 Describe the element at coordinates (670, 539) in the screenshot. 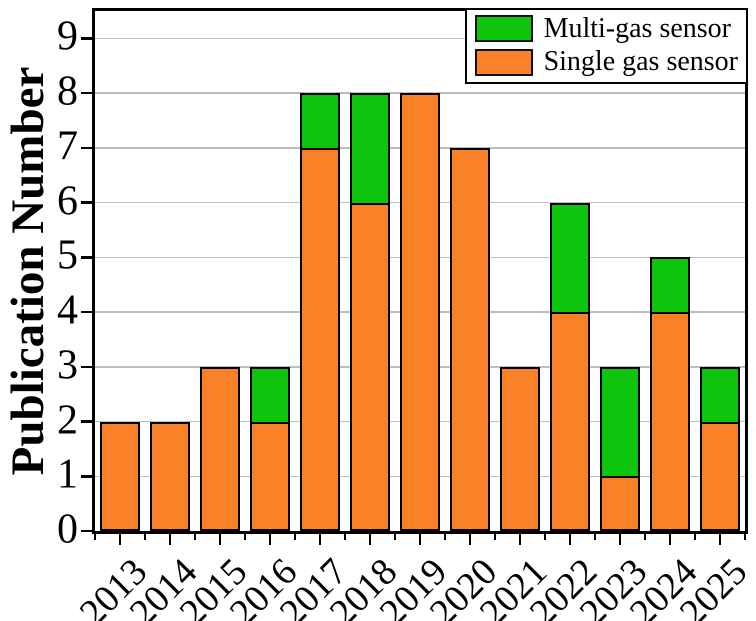

I see `x-tick-2024` at that location.